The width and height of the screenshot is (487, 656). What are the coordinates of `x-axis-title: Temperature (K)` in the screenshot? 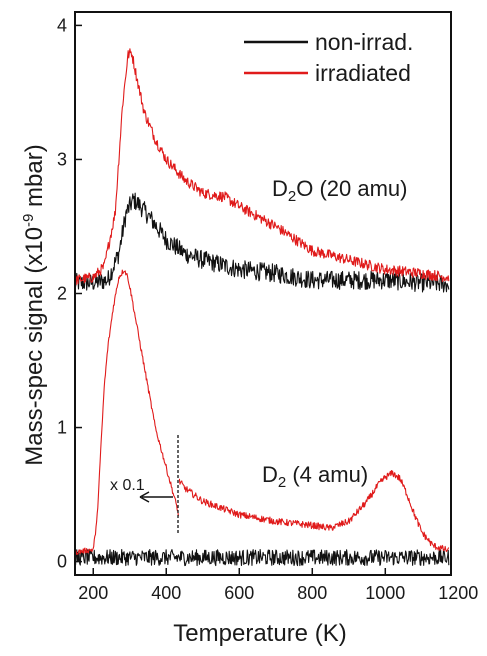 It's located at (259, 633).